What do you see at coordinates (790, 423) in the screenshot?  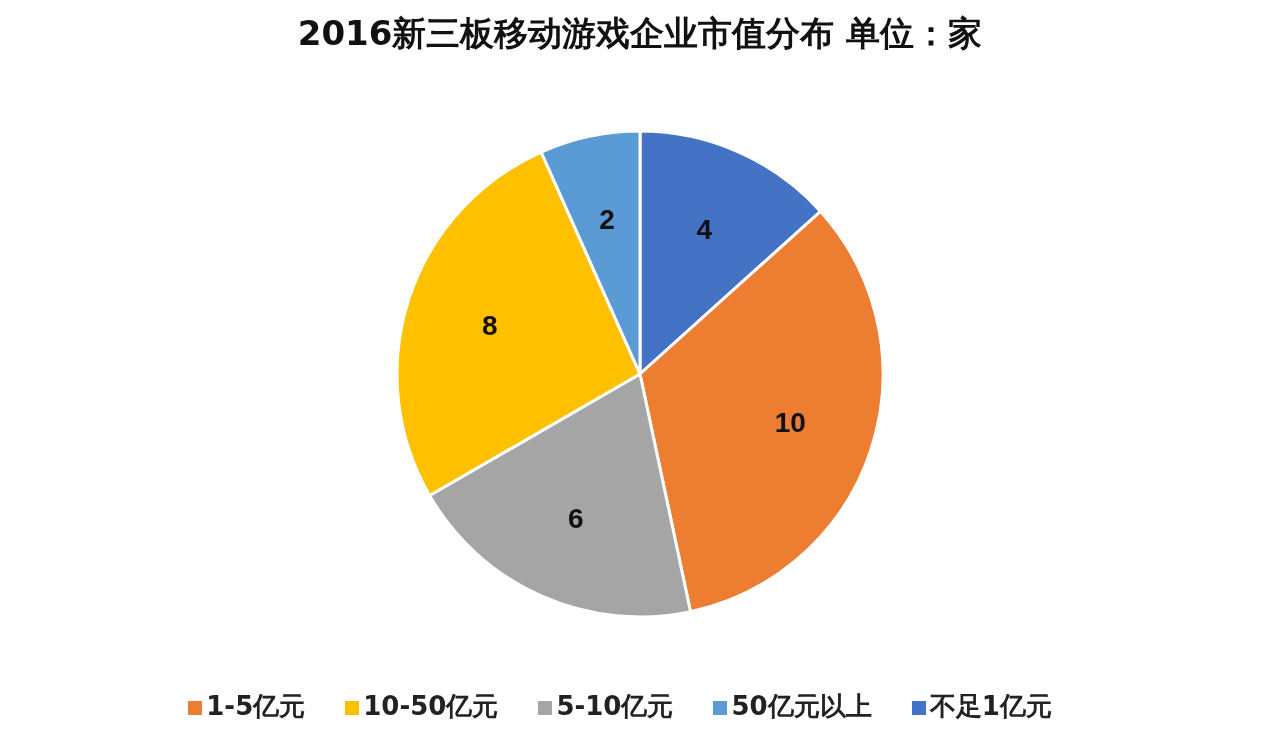 I see `data-label: 10` at bounding box center [790, 423].